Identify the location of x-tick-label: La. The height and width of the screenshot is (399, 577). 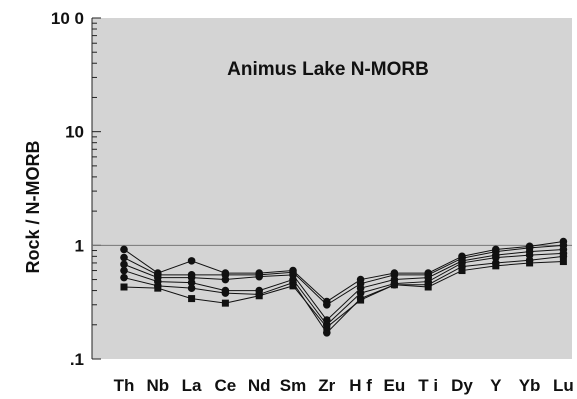
(192, 385).